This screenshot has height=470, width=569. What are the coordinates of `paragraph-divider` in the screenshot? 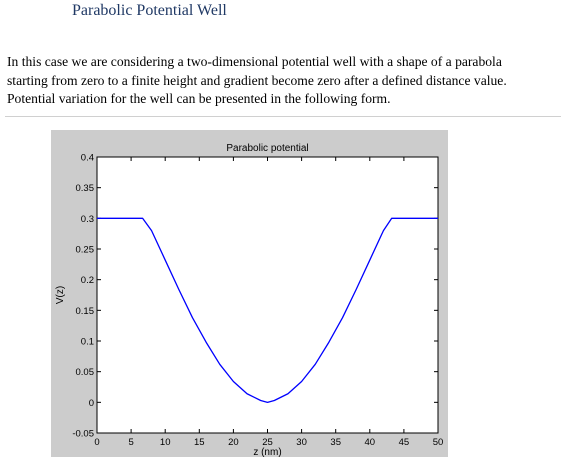 It's located at (283, 116).